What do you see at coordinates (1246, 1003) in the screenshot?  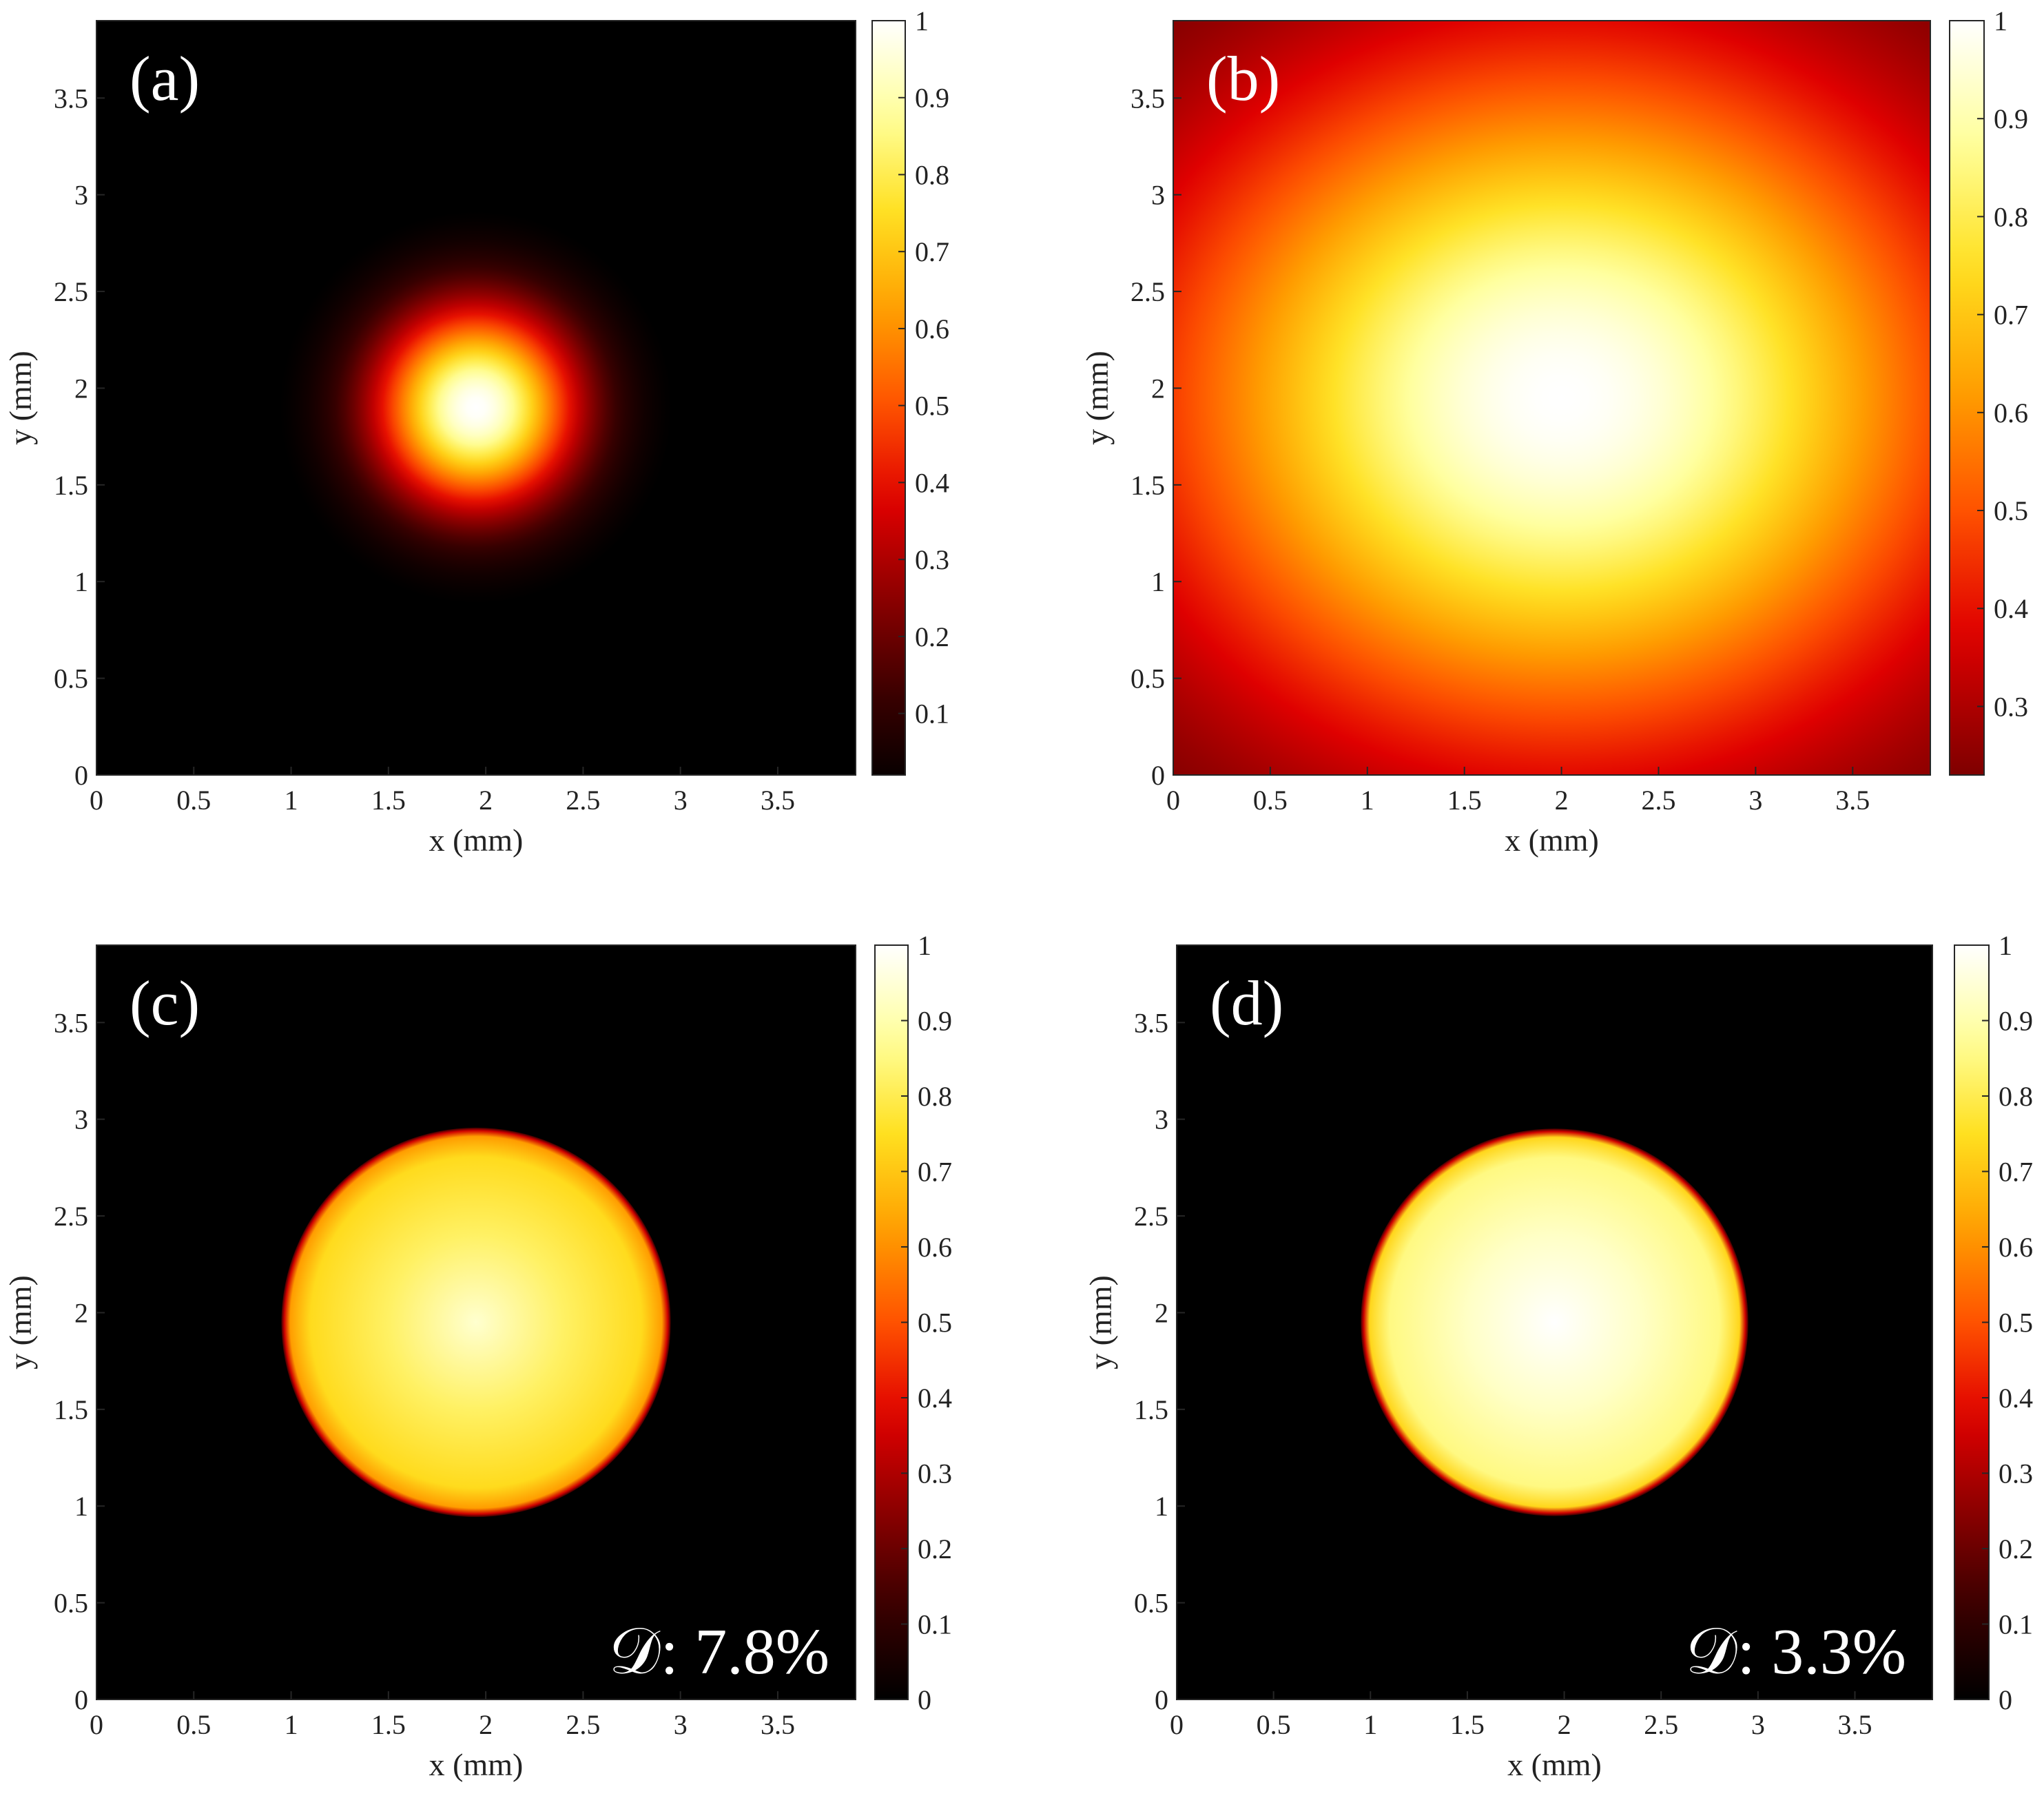 I see `panel-label: (d)` at bounding box center [1246, 1003].